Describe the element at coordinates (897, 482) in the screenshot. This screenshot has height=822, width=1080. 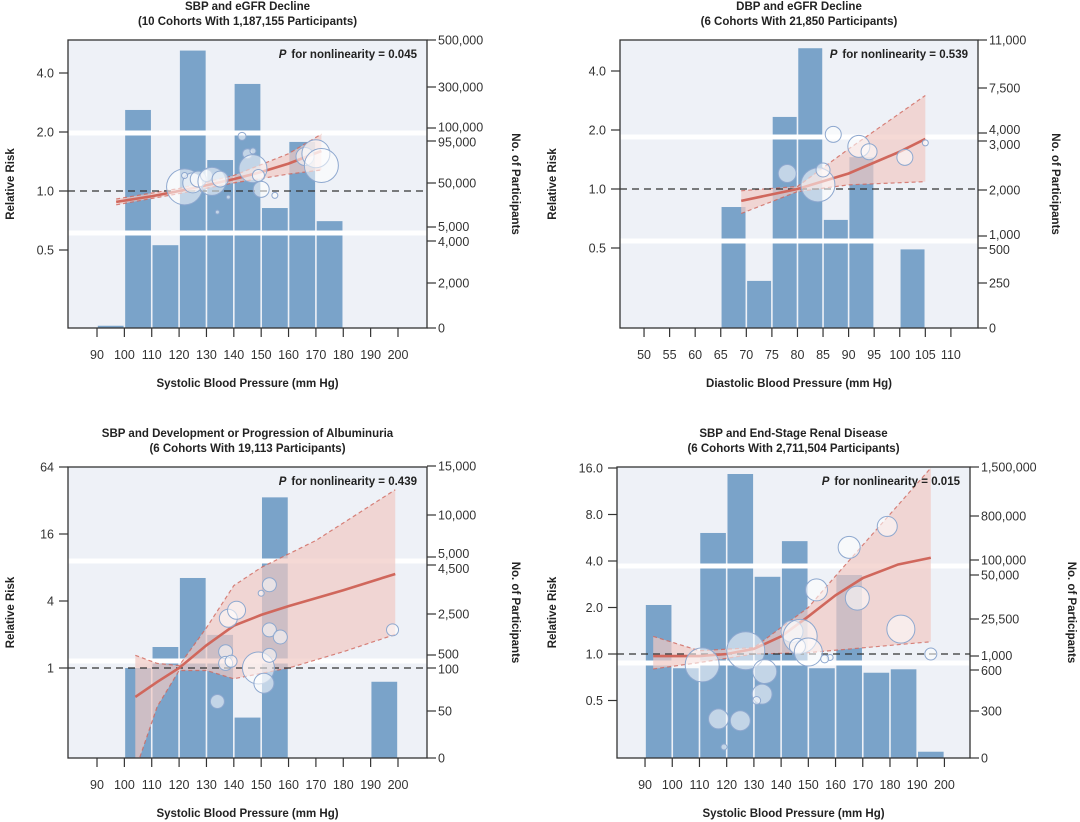
I see `p-text: for nonlinearity = 0.015` at that location.